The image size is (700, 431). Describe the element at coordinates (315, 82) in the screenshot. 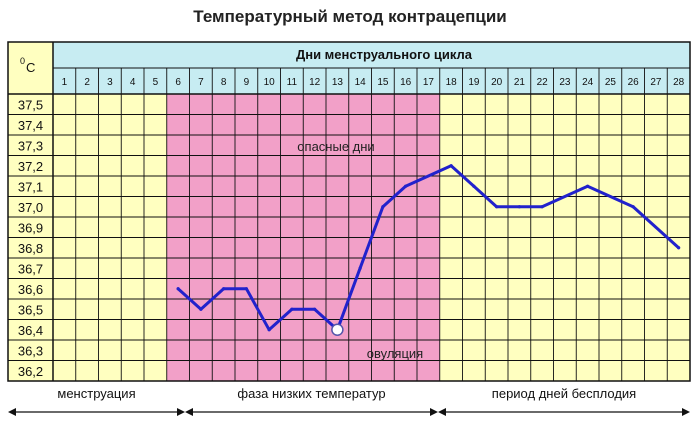

I see `x-tick-label: 12` at that location.